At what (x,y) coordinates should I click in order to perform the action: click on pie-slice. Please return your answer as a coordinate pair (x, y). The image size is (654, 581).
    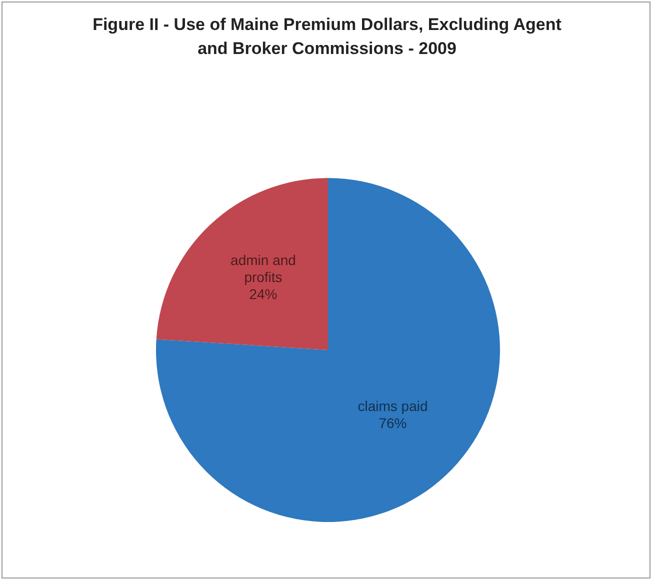
    Looking at the image, I should click on (242, 264).